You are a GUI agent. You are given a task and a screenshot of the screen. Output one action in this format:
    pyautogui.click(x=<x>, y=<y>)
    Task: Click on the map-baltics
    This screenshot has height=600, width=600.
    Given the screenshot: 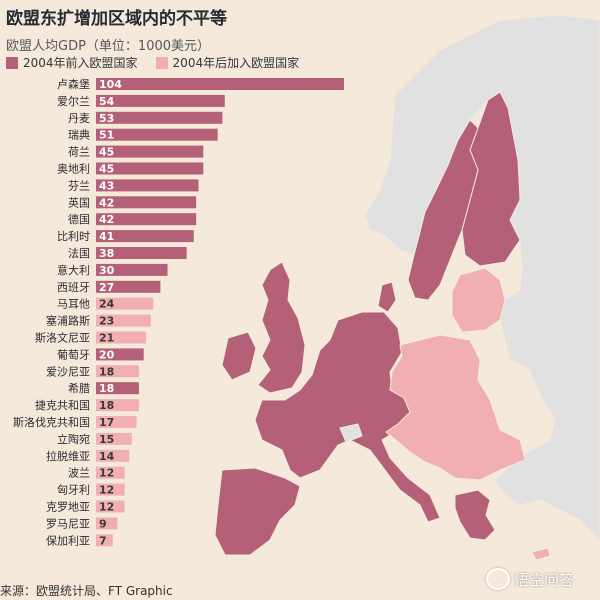 What is the action you would take?
    pyautogui.click(x=478, y=300)
    